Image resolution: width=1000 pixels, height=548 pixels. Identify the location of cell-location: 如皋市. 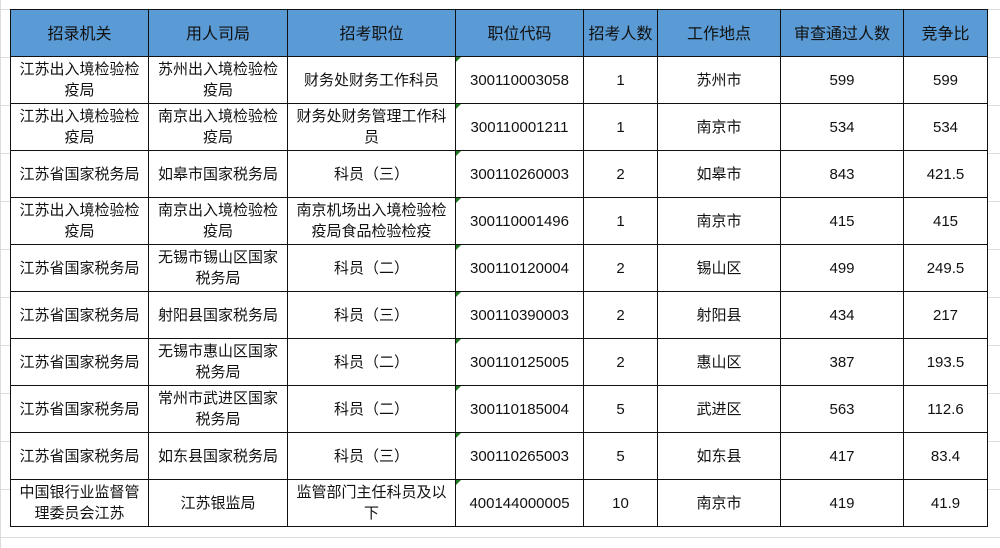
(719, 174).